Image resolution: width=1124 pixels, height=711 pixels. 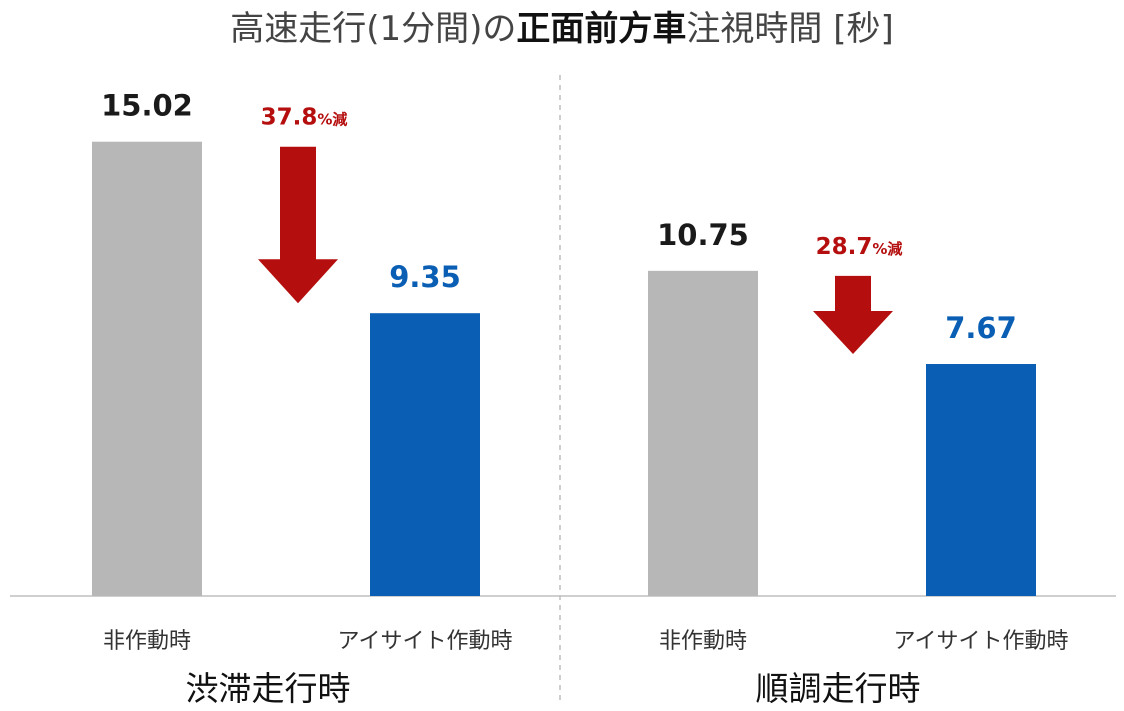 I want to click on title-part: 高速走行(1分間)の, so click(x=373, y=29).